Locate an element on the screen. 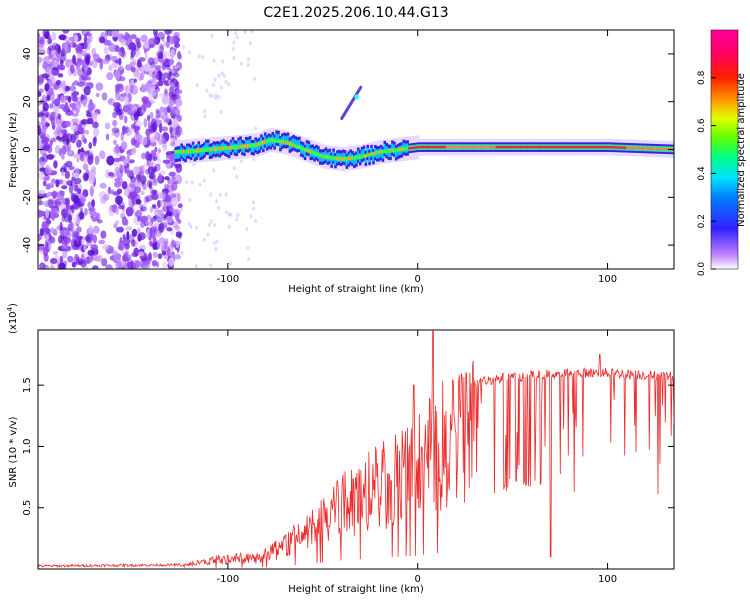 This screenshot has height=600, width=750. colorbar-tick-label: 0.0 is located at coordinates (702, 269).